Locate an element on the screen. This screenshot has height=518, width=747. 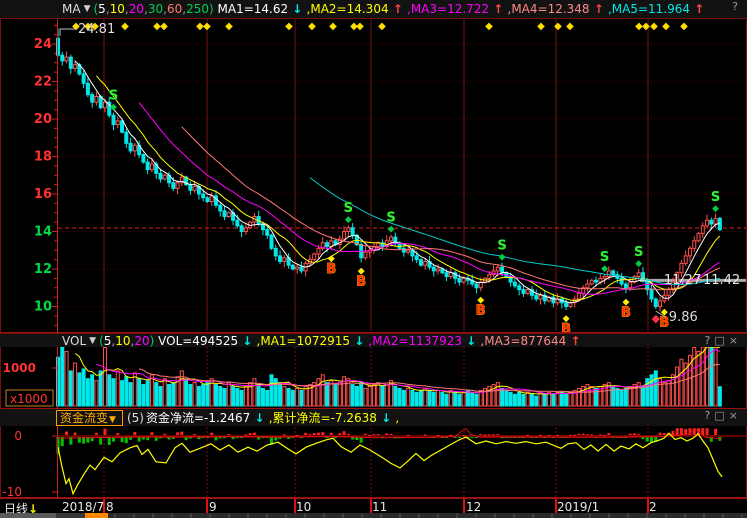
high-price-label: 24.81 is located at coordinates (96, 29).